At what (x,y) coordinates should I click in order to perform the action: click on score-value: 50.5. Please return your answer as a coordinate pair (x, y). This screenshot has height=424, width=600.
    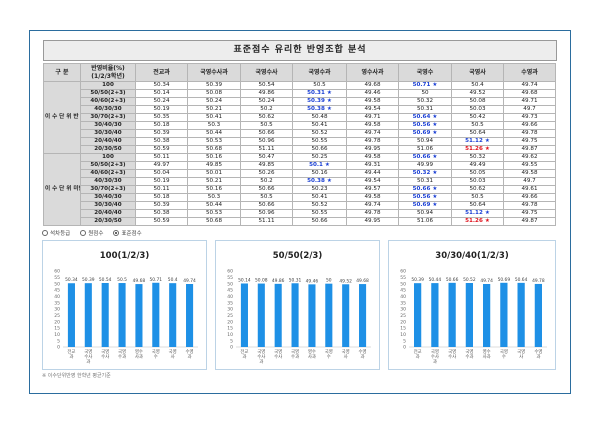
    Looking at the image, I should click on (266, 197).